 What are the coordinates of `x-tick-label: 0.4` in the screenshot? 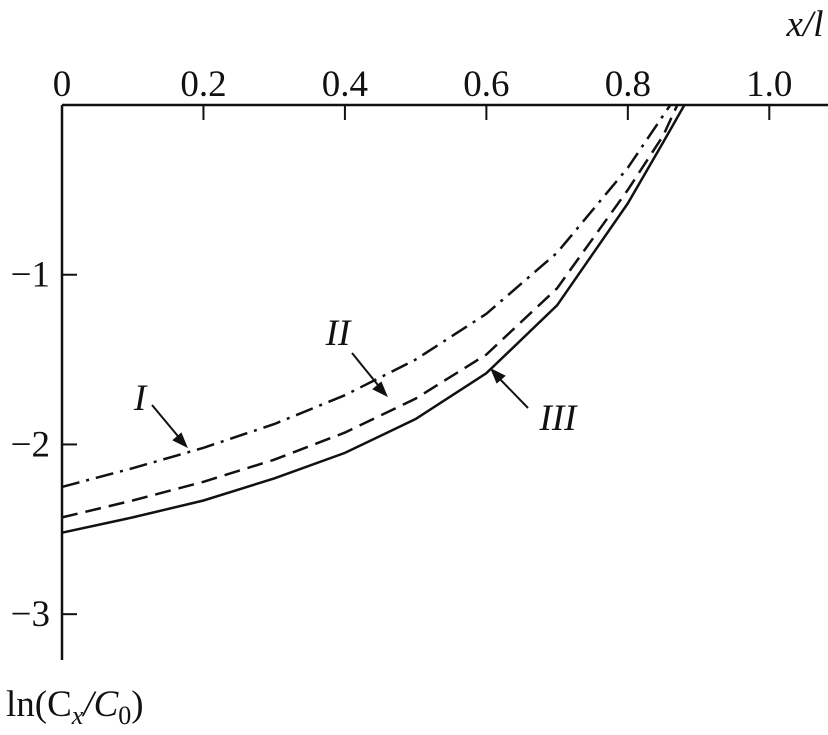 It's located at (345, 84).